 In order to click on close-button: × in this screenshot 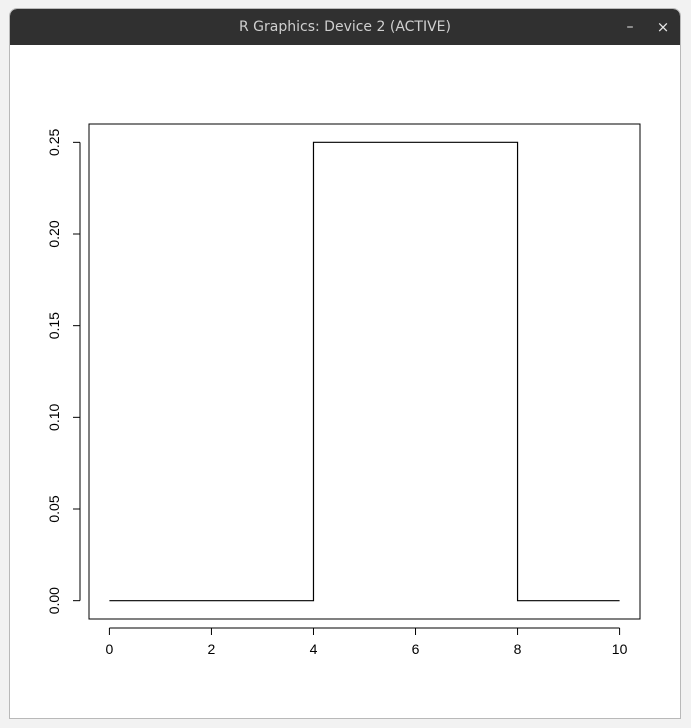, I will do `click(663, 27)`.